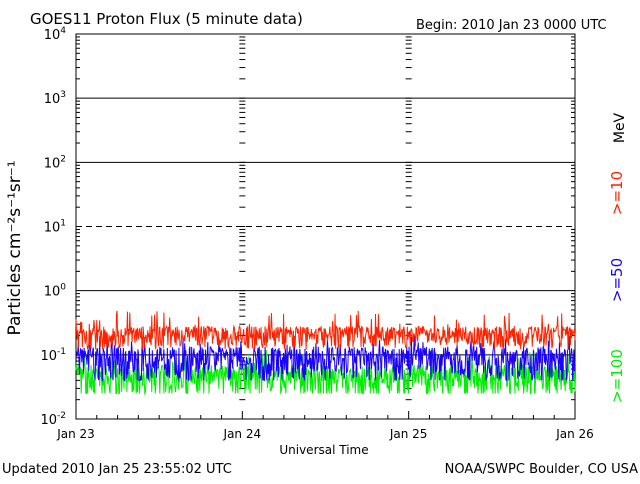 The height and width of the screenshot is (484, 640). Describe the element at coordinates (61, 416) in the screenshot. I see `y-tick-exponent: -2` at that location.